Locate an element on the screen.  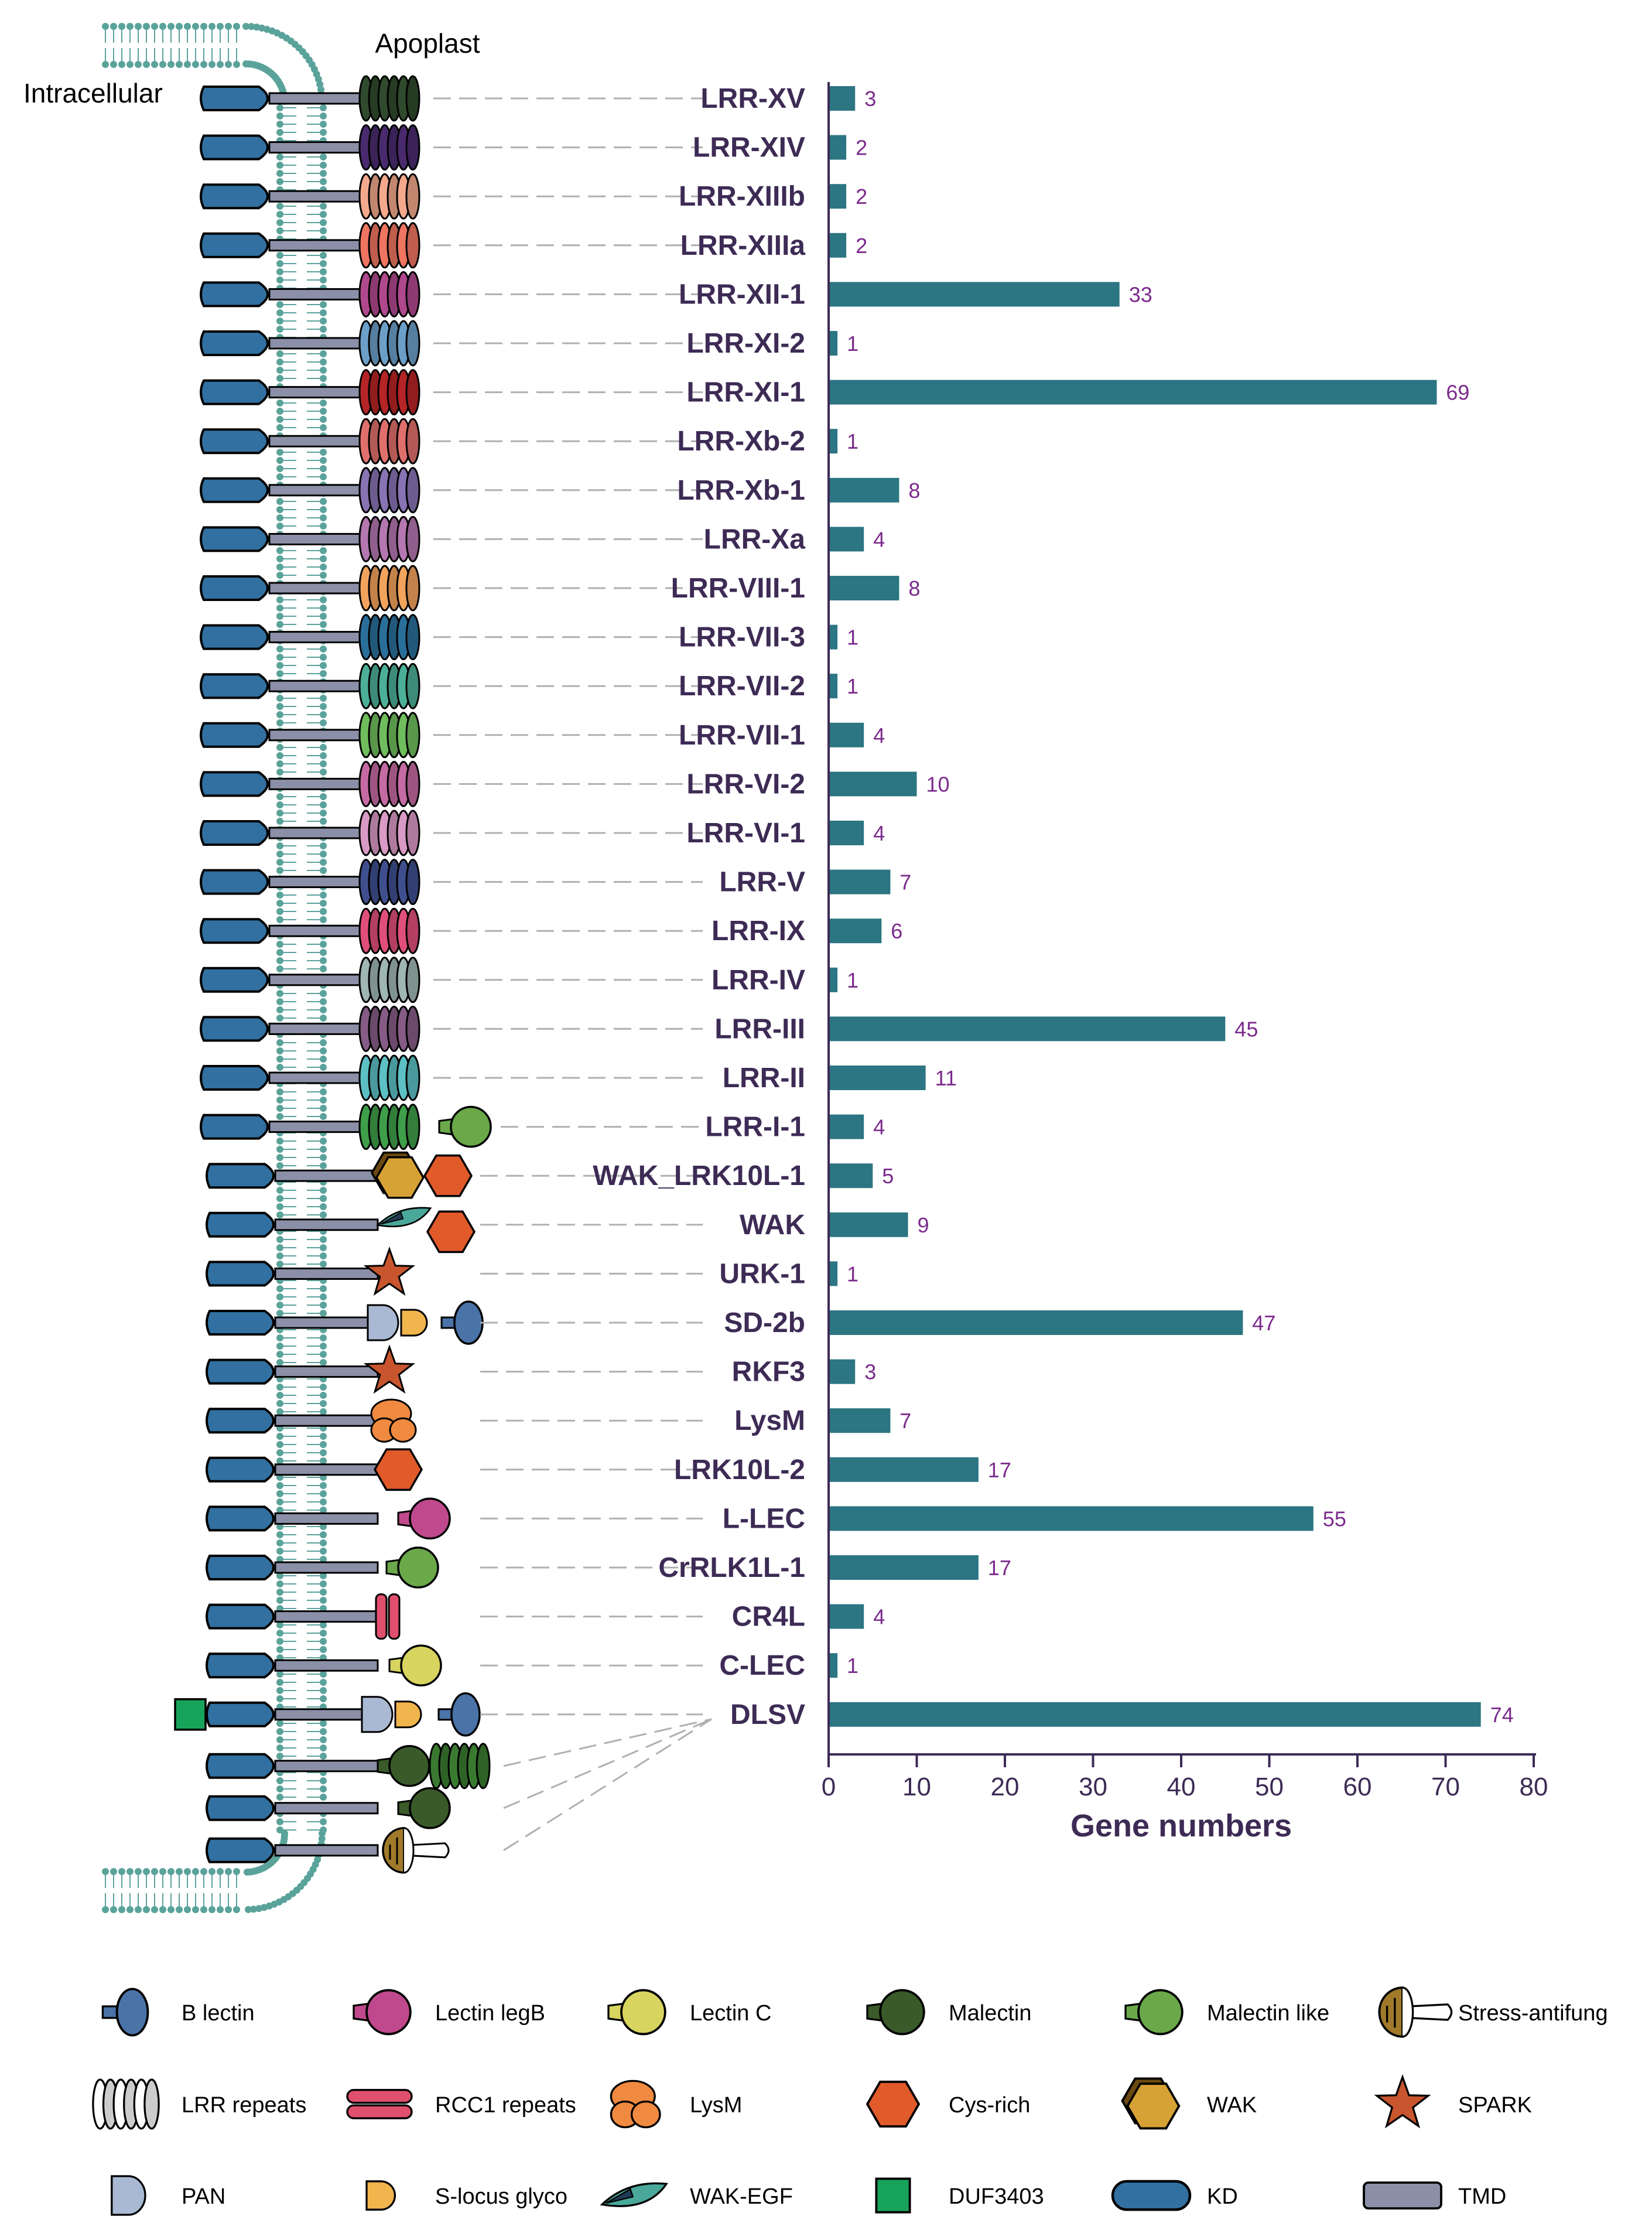
kd-icon is located at coordinates (1151, 2195).